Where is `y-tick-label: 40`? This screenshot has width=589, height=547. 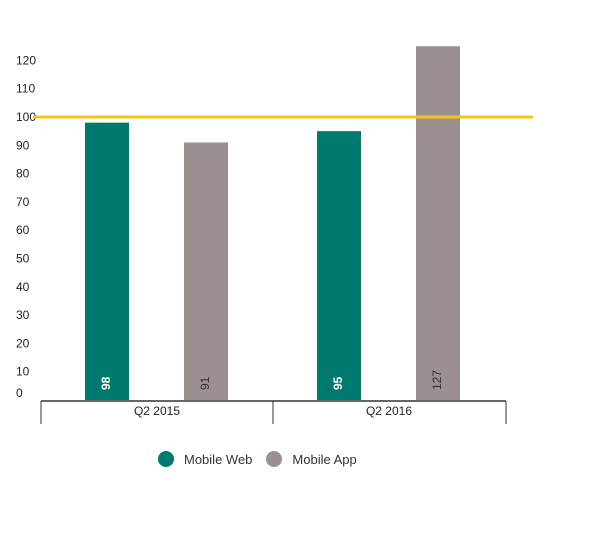 y-tick-label: 40 is located at coordinates (23, 287).